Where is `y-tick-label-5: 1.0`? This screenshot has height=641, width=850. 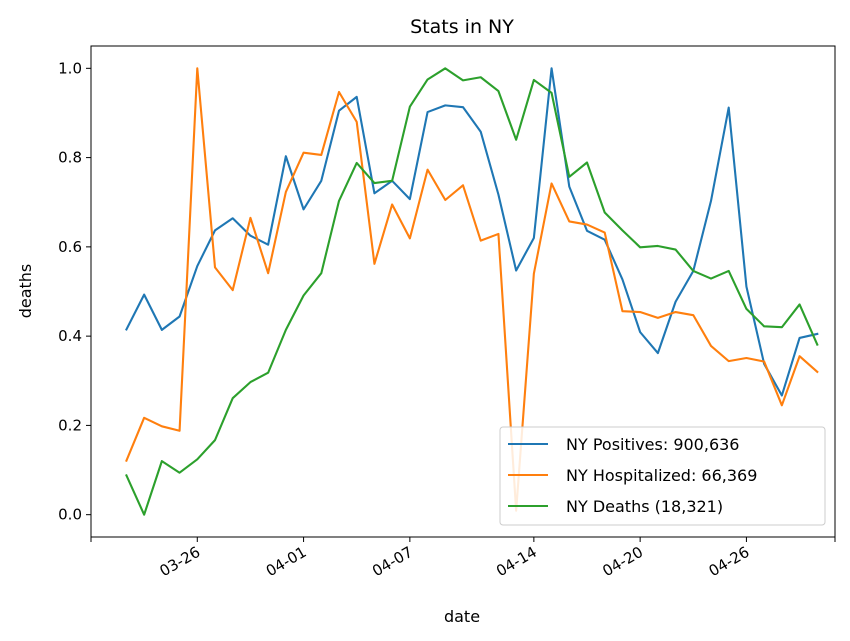 y-tick-label-5: 1.0 is located at coordinates (70, 68).